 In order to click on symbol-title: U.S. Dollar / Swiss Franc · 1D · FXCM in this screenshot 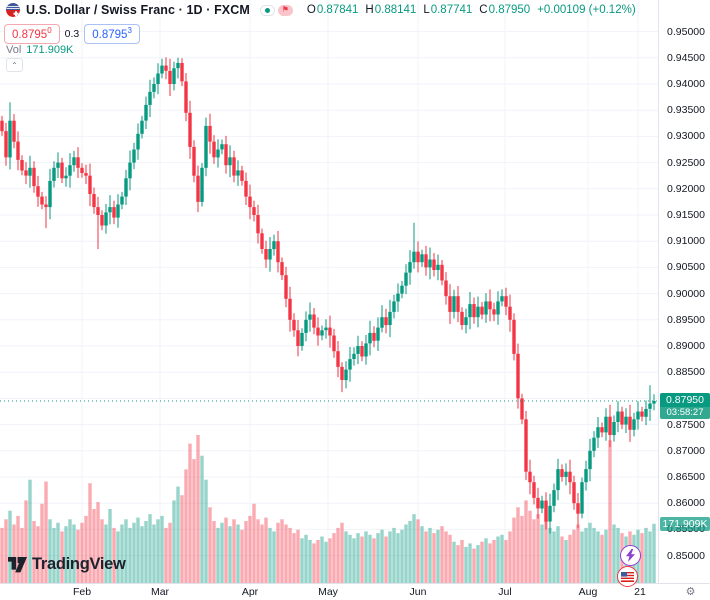, I will do `click(138, 10)`.